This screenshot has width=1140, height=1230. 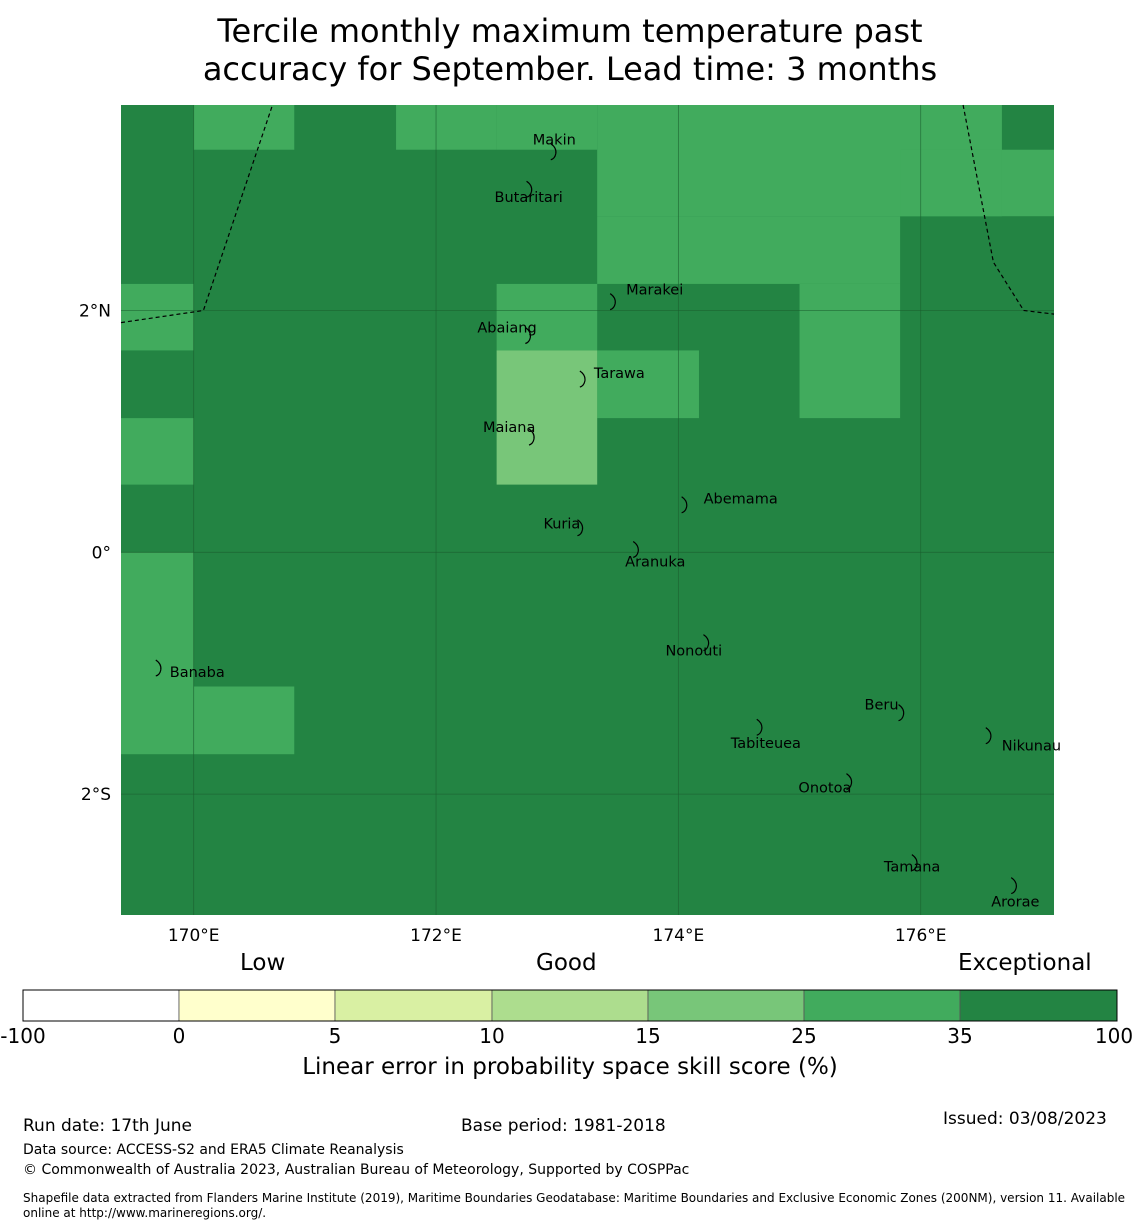 What do you see at coordinates (960, 1036) in the screenshot?
I see `colorbar-tick-label: 35` at bounding box center [960, 1036].